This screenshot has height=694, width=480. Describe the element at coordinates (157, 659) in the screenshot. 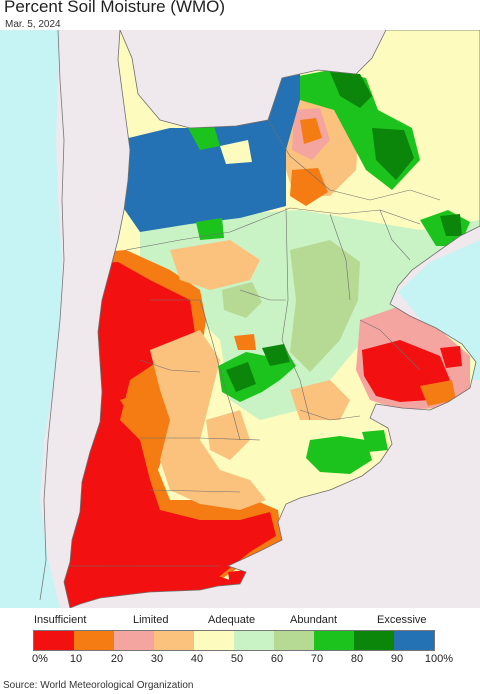

I see `legend-tick: 30` at that location.